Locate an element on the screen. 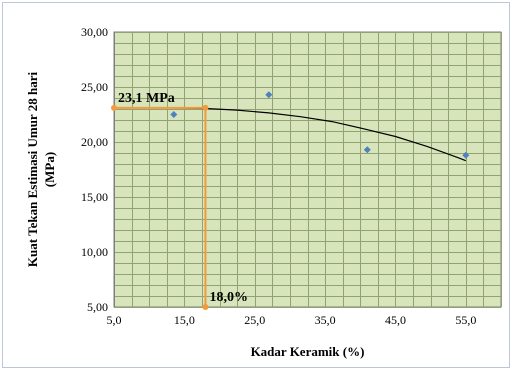 The width and height of the screenshot is (516, 373). y-axis-title: Kuat Tekan Estimasi Umur 28 hari (MPa) is located at coordinates (41, 170).